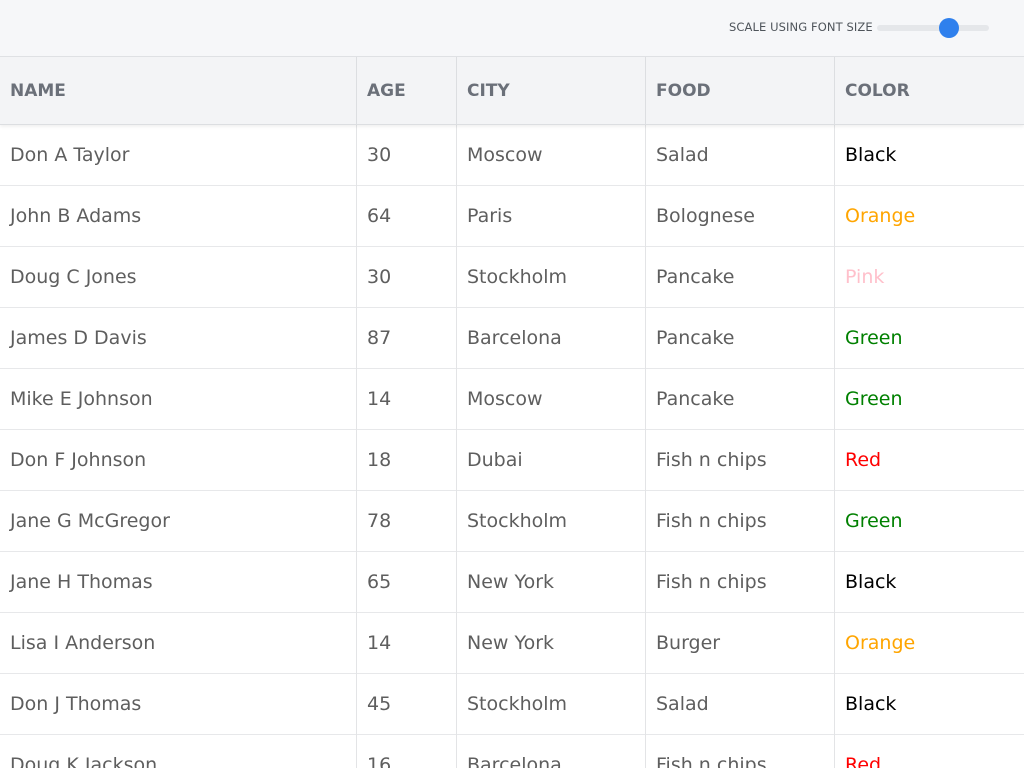 This screenshot has width=1024, height=768. Describe the element at coordinates (801, 27) in the screenshot. I see `scale-label: SCALE USING FONT SIZE` at that location.